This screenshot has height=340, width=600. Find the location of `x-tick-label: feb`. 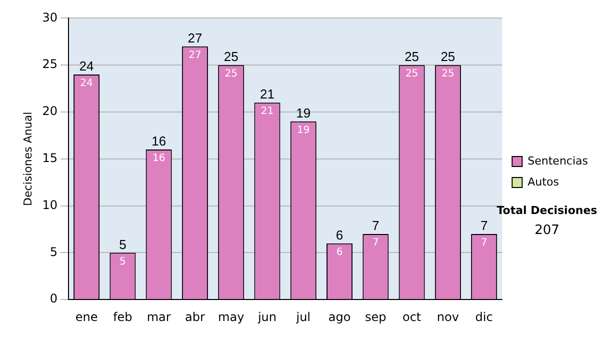

x-tick-label: feb is located at coordinates (122, 317).